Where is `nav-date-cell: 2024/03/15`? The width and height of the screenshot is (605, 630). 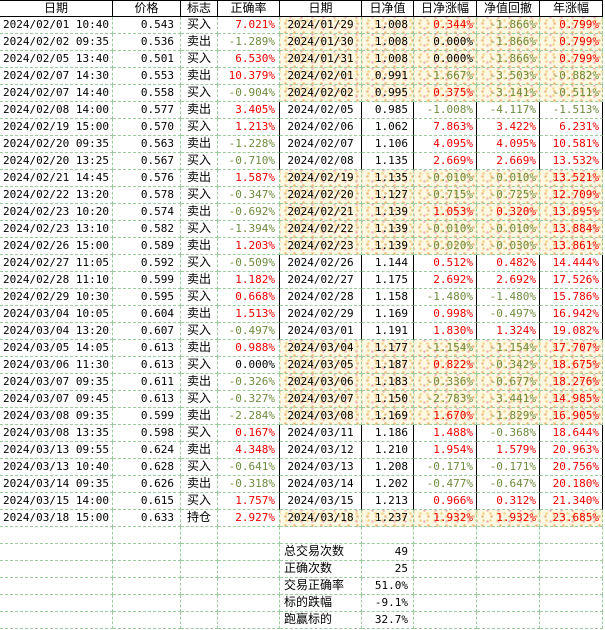 nav-date-cell: 2024/03/15 is located at coordinates (321, 501).